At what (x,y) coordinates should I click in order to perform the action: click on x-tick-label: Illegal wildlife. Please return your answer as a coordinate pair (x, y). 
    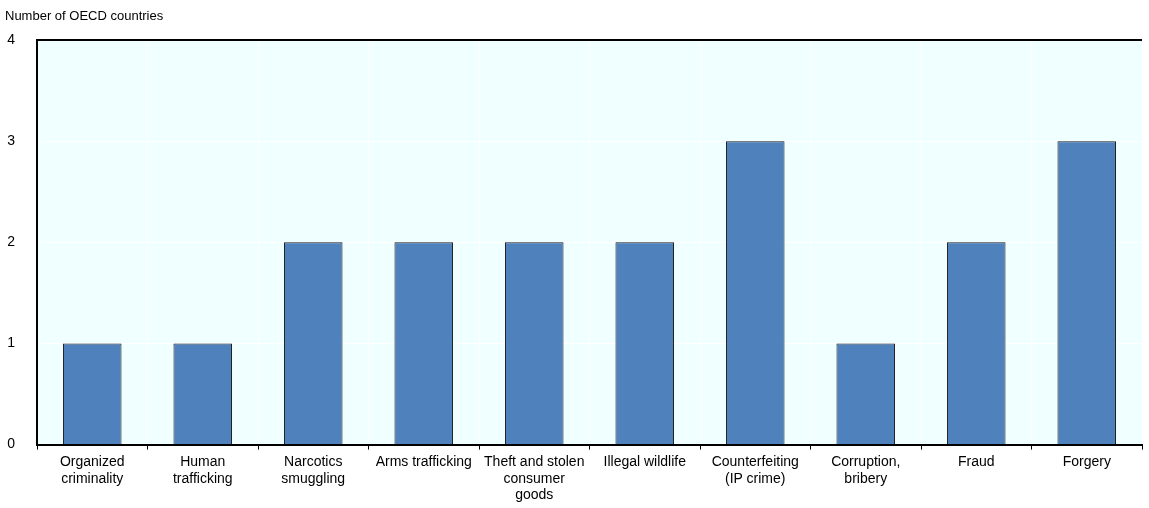
    Looking at the image, I should click on (645, 460).